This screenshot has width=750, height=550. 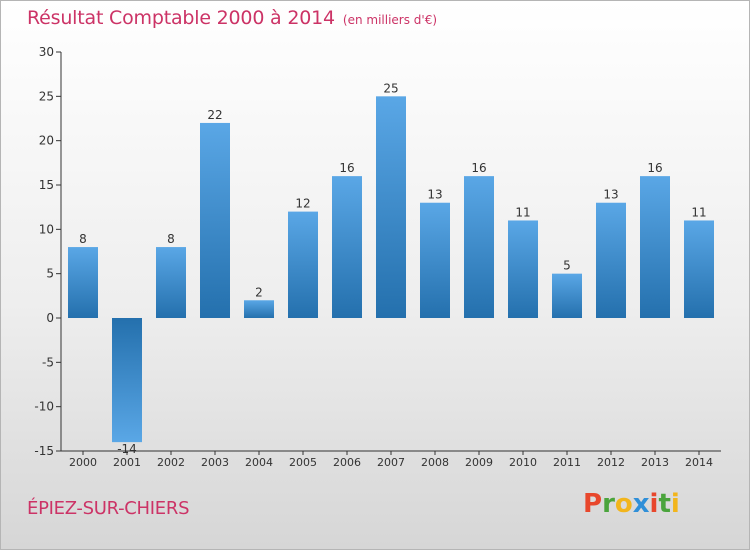 What do you see at coordinates (214, 115) in the screenshot?
I see `data-label: 22` at bounding box center [214, 115].